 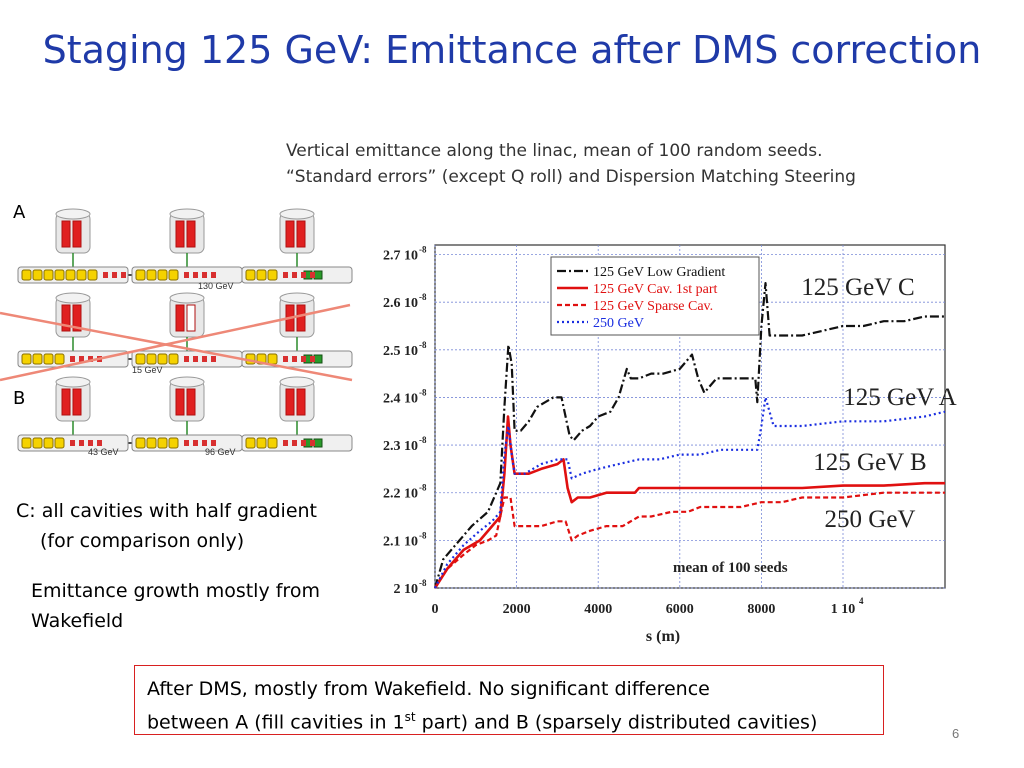 I want to click on series-end-label: 125 GeV B, so click(x=869, y=462).